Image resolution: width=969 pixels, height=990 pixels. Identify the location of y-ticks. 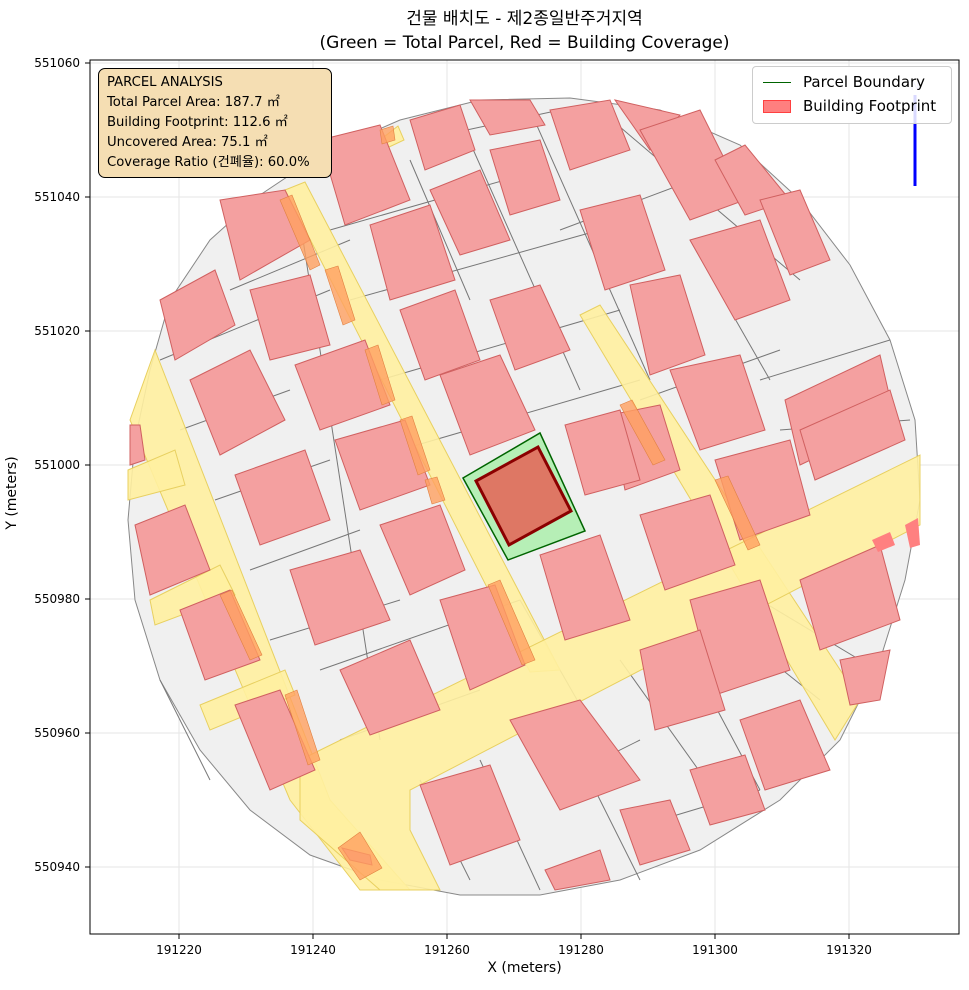
(87, 465).